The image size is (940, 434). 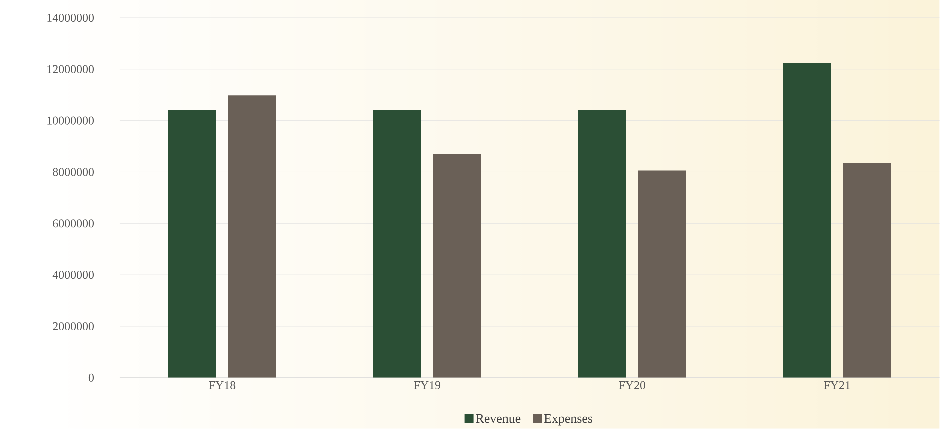 I want to click on legend-label: Expenses, so click(x=568, y=420).